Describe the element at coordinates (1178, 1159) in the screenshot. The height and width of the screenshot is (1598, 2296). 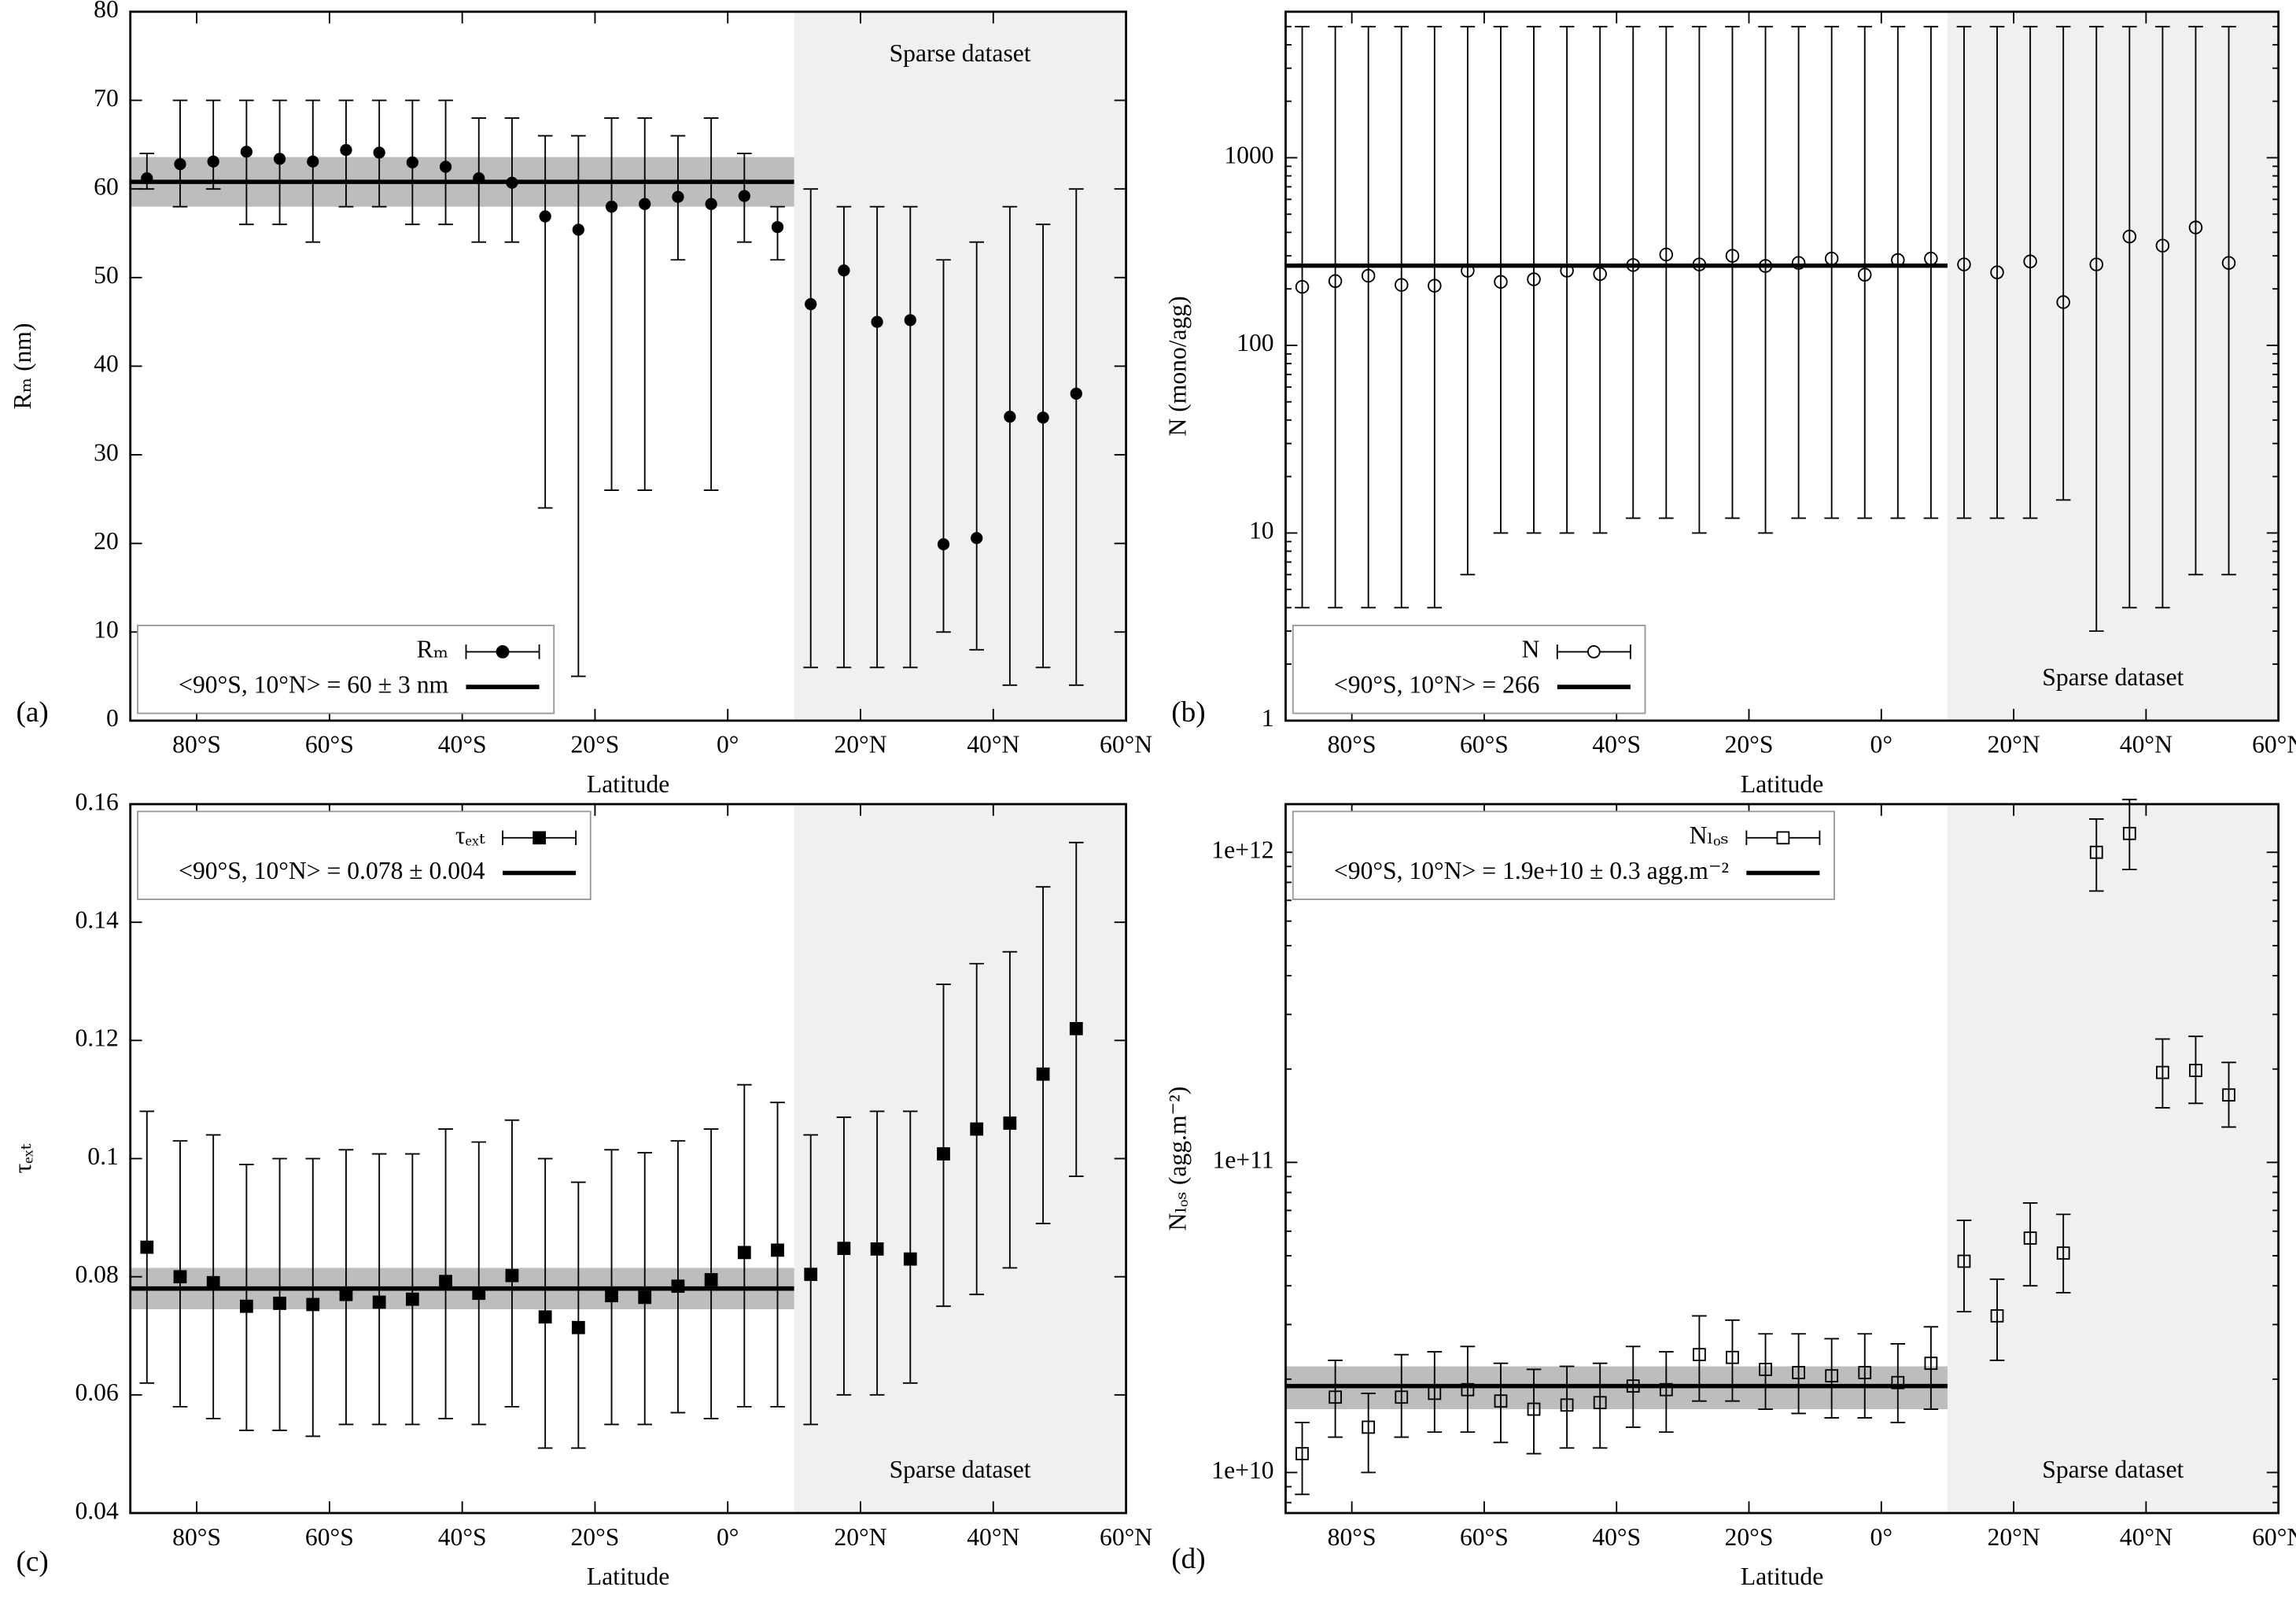
I see `y-axis-label: Nₗₒₛ (agg.m⁻²)` at that location.